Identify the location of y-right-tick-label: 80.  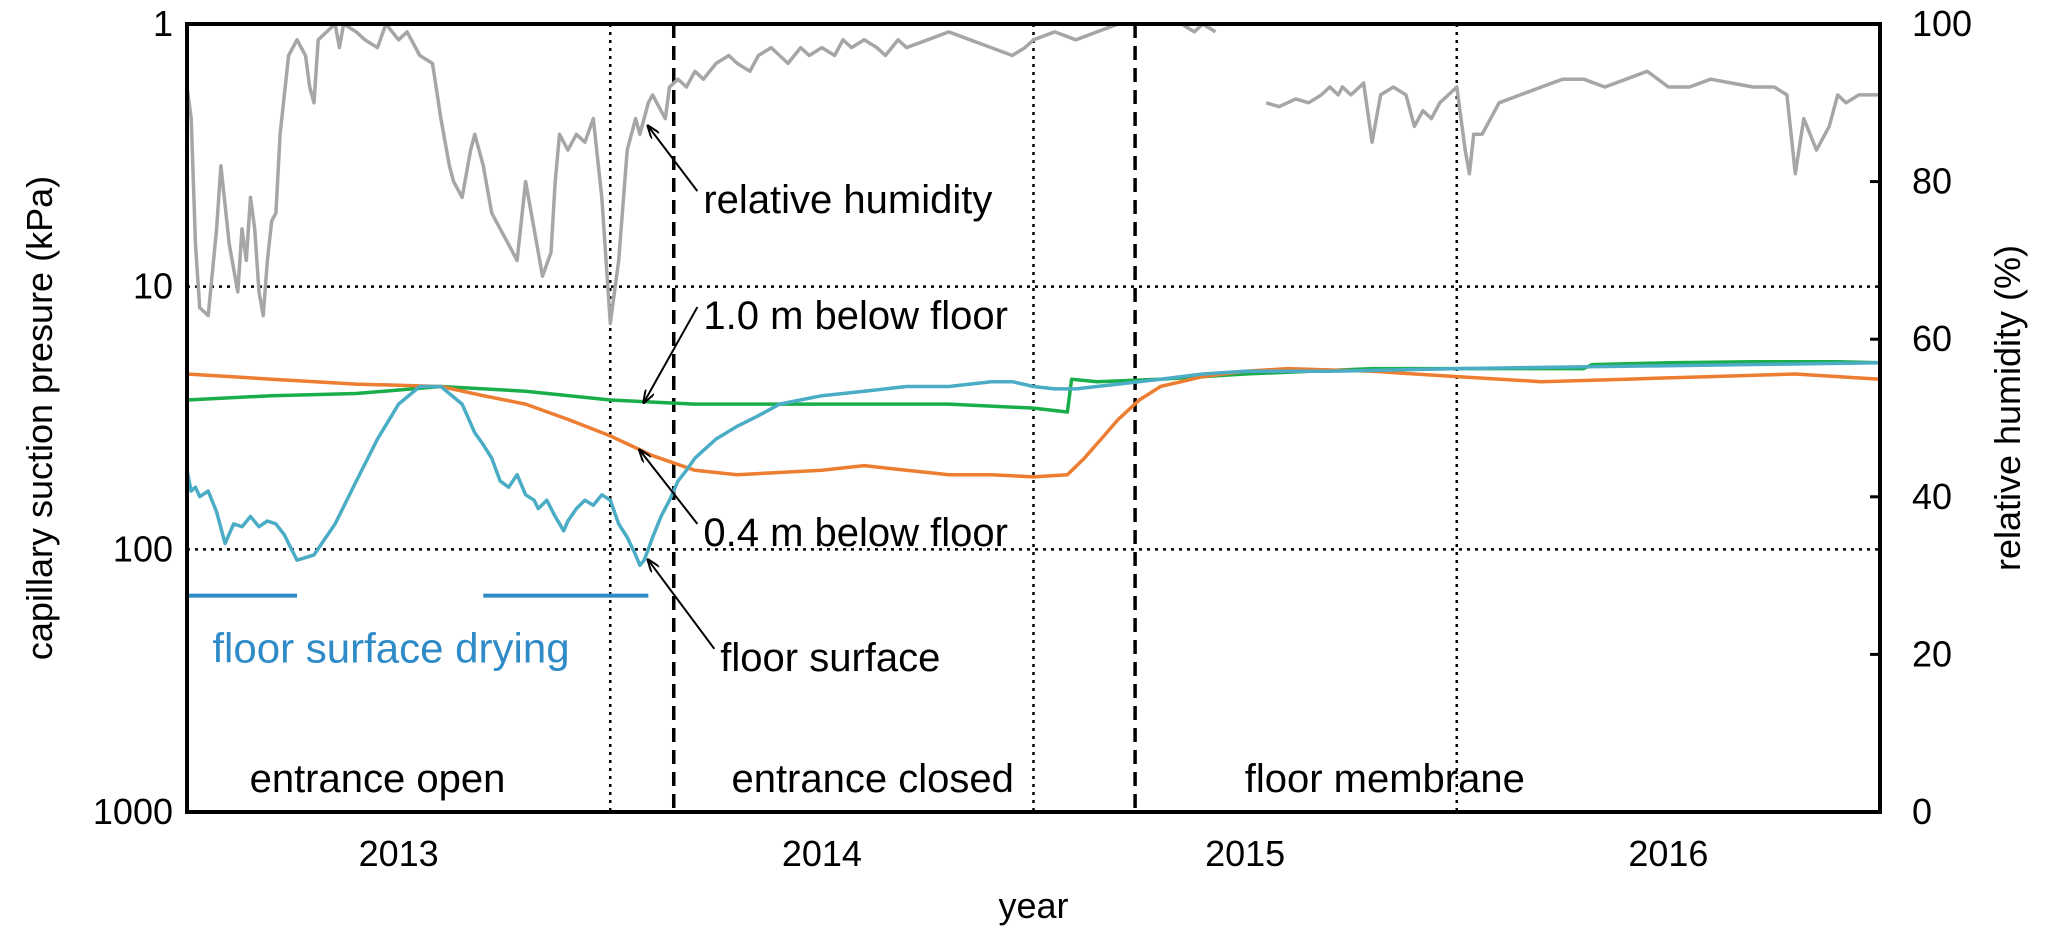
(1932, 181).